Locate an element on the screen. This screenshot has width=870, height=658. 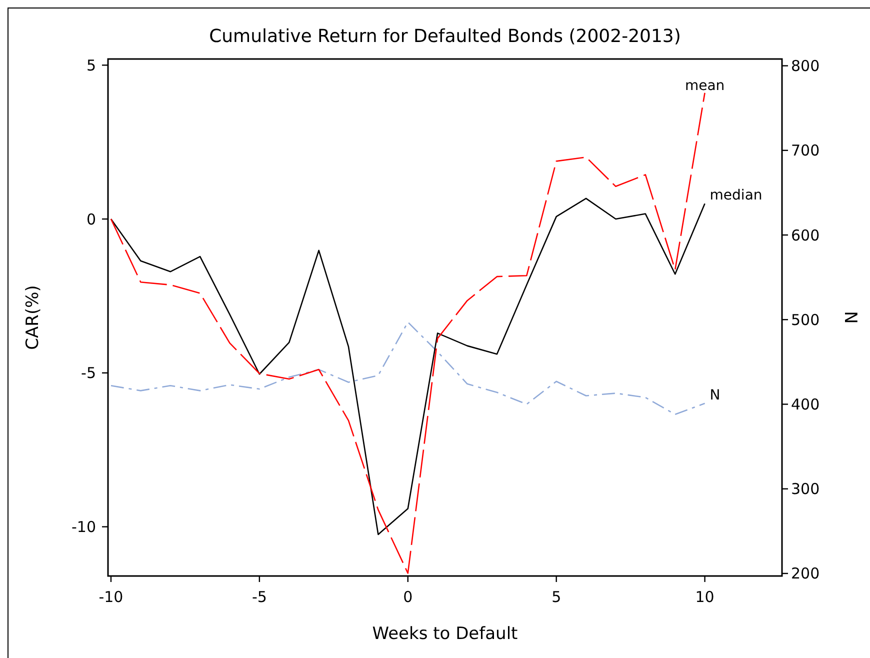
y2-tick-label: 300 is located at coordinates (805, 489).